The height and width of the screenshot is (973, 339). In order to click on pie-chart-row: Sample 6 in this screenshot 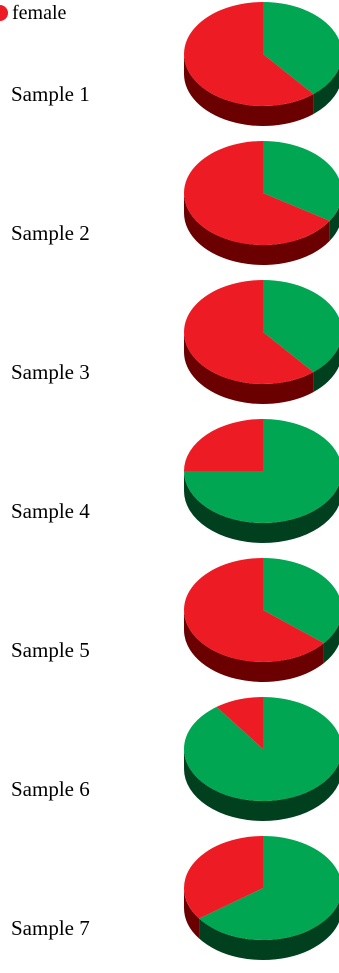, I will do `click(169, 764)`.